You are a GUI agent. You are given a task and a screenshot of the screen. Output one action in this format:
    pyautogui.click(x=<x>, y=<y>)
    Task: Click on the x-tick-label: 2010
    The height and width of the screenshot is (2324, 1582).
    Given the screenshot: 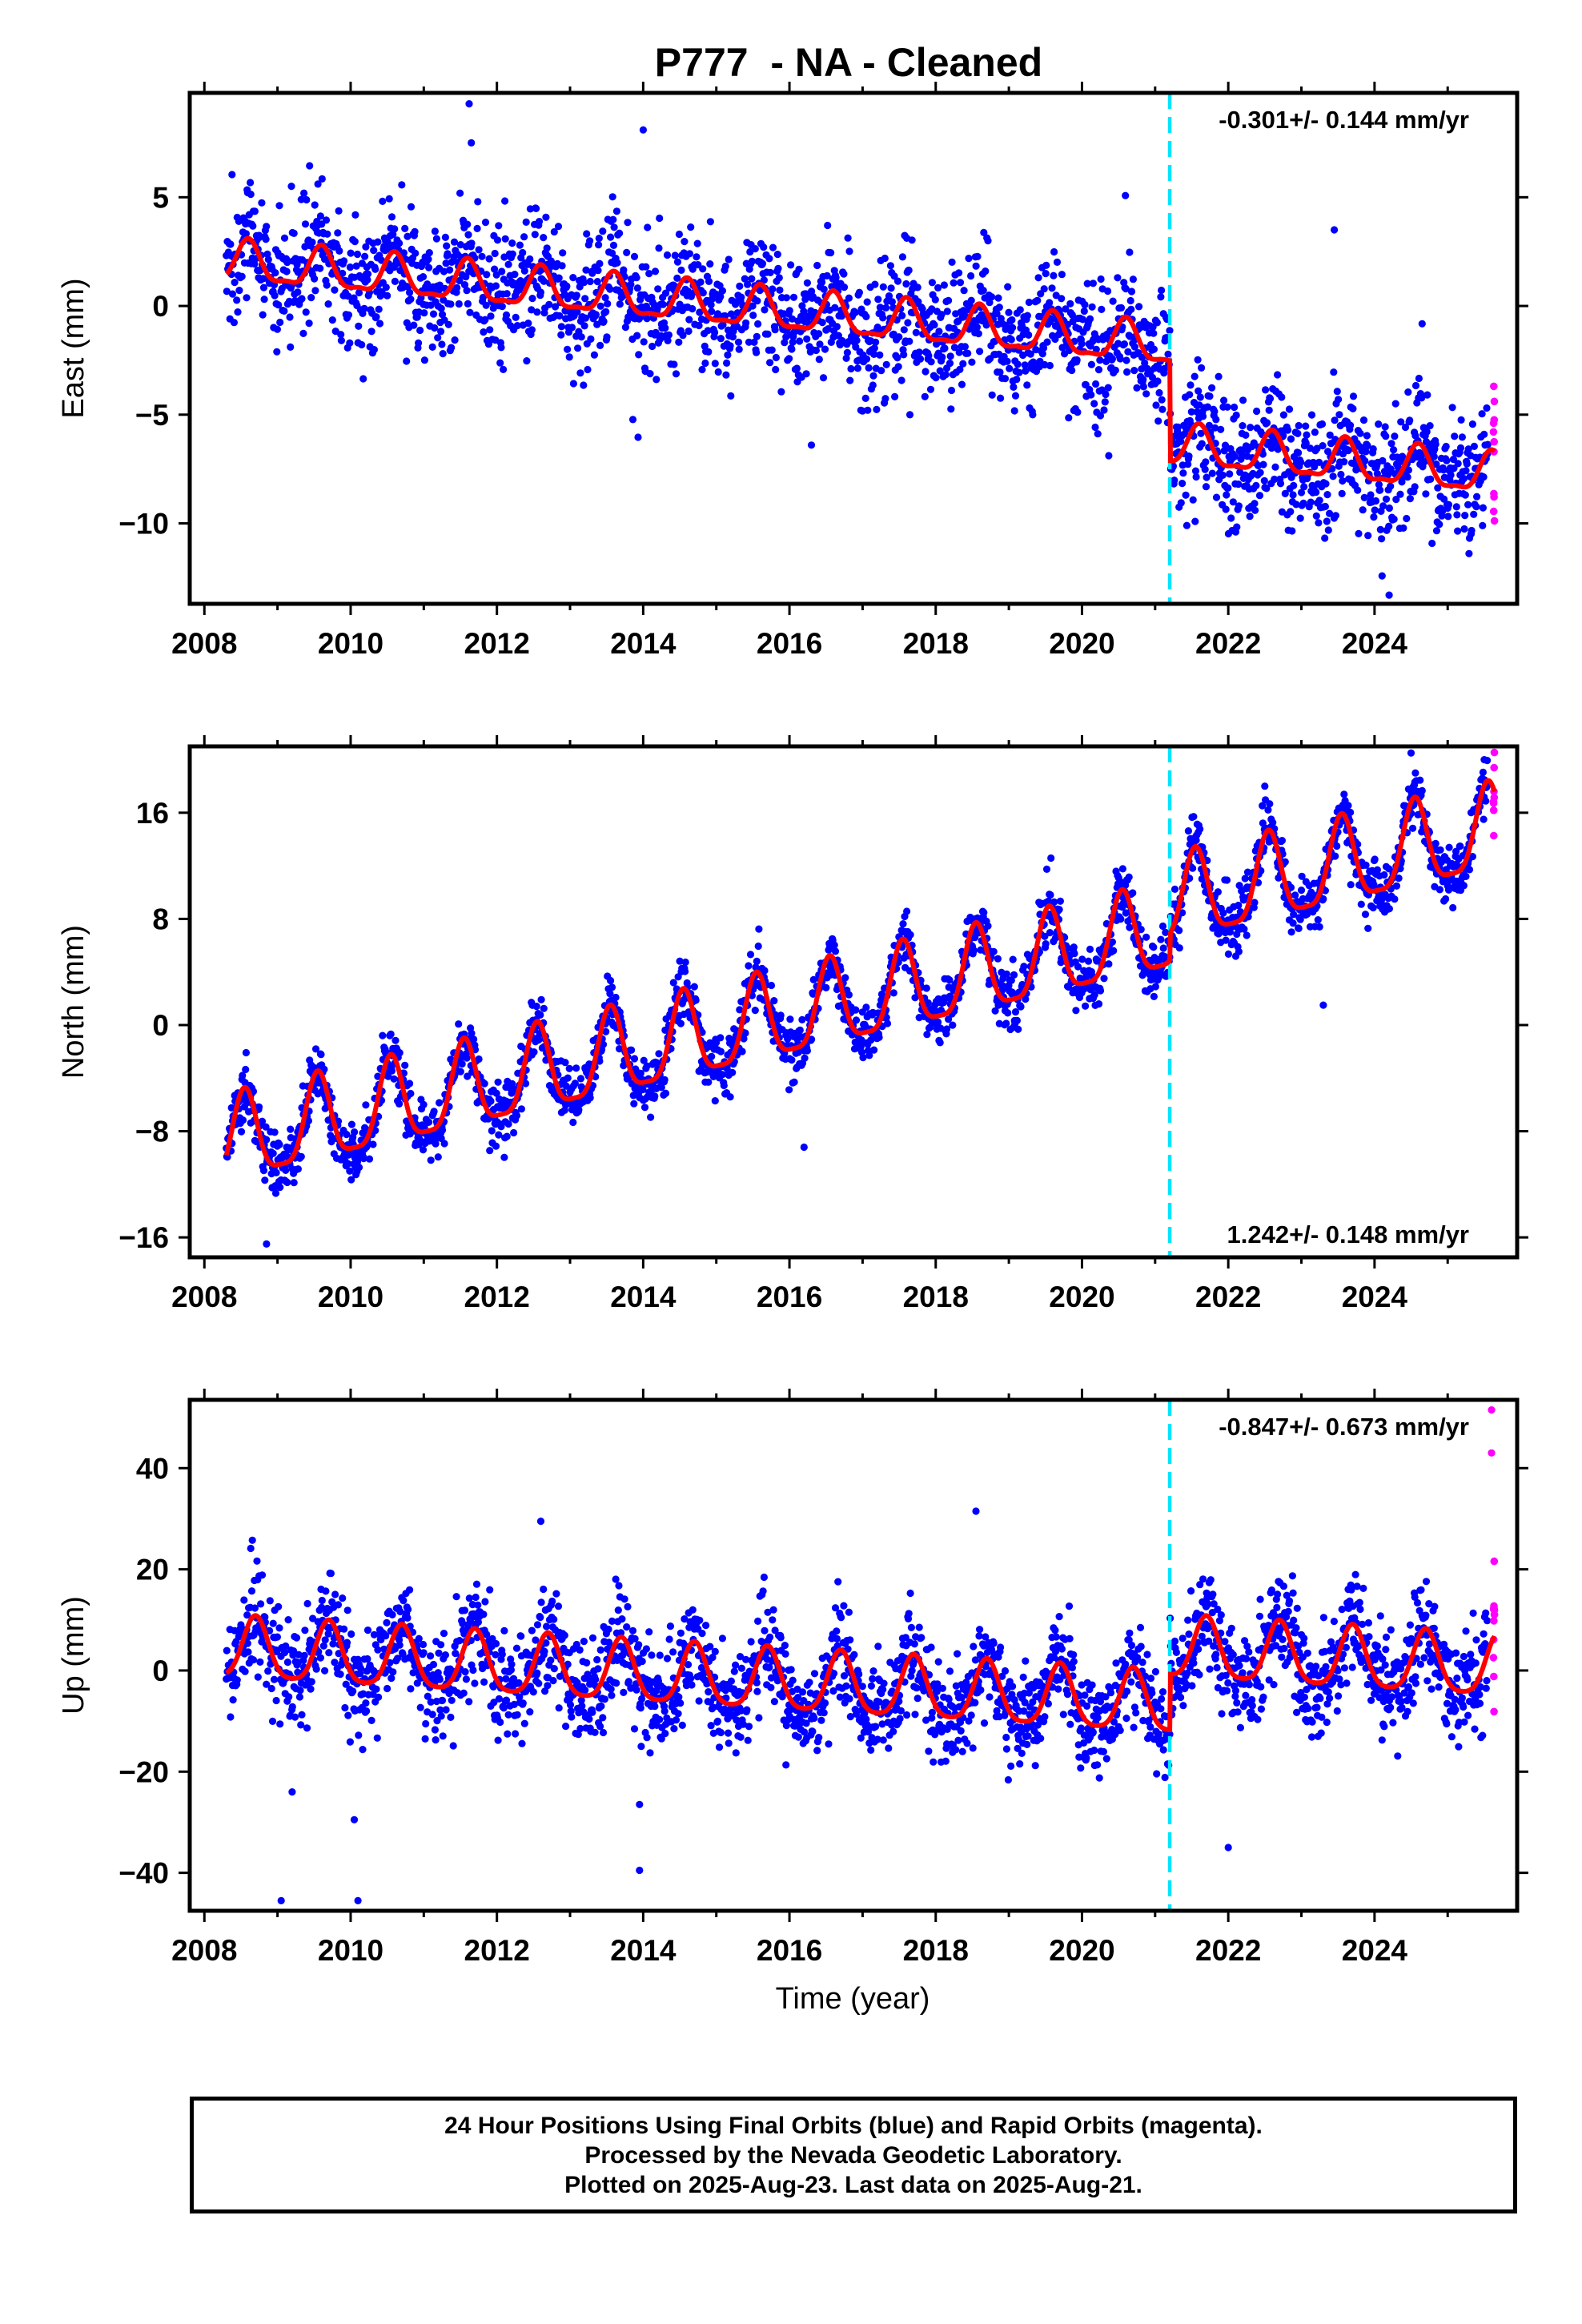 What is the action you would take?
    pyautogui.click(x=350, y=1297)
    